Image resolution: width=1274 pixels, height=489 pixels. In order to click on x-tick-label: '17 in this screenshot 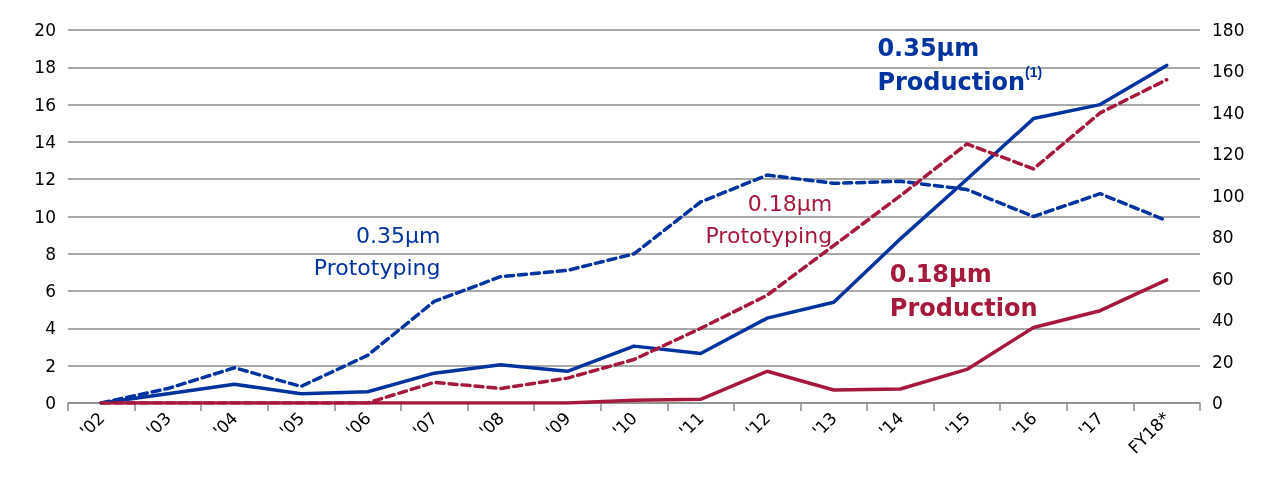, I will do `click(1091, 424)`.